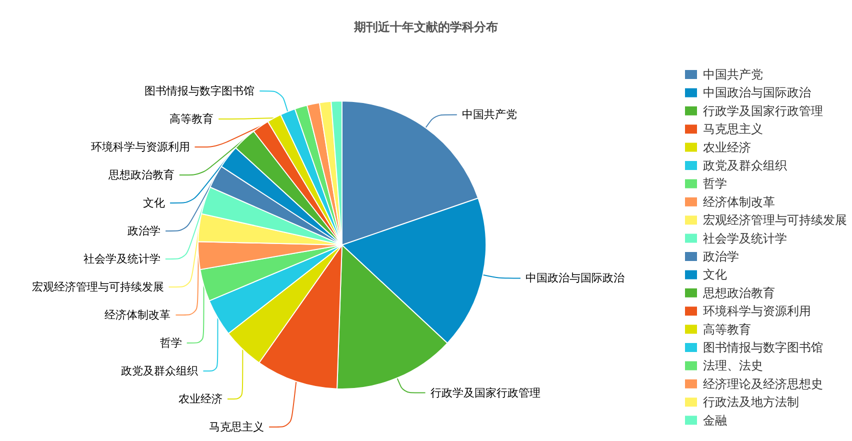 This screenshot has width=852, height=441. I want to click on legend-label: 马克思主义, so click(733, 129).